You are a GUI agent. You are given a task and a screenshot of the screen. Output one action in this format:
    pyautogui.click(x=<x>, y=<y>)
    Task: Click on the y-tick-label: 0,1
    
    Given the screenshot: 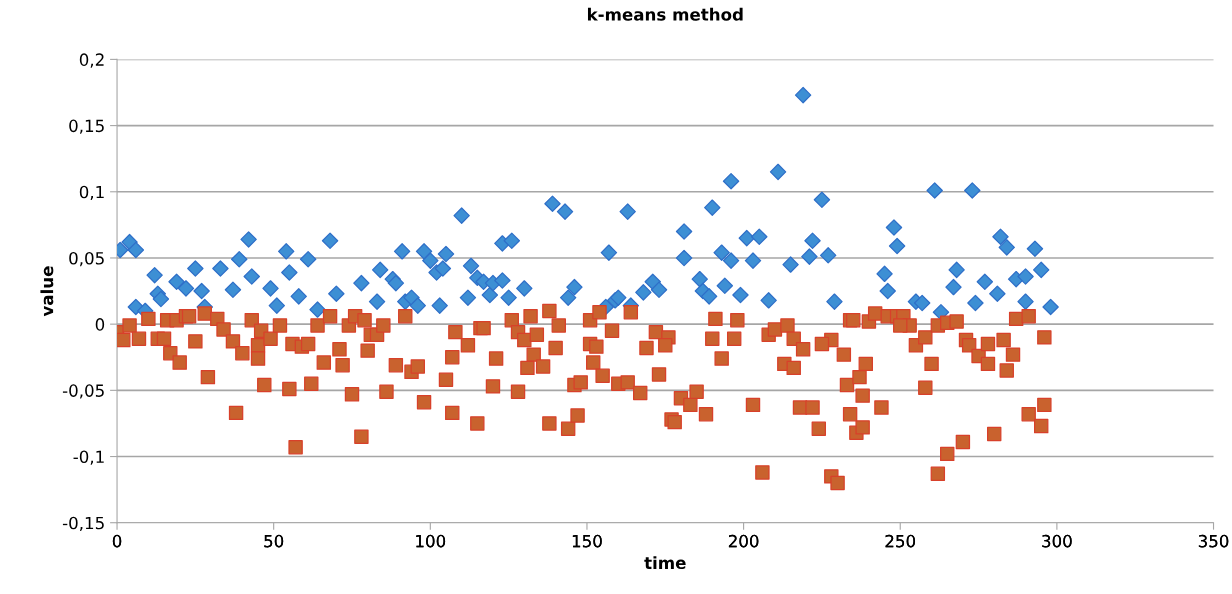 What is the action you would take?
    pyautogui.click(x=91, y=193)
    